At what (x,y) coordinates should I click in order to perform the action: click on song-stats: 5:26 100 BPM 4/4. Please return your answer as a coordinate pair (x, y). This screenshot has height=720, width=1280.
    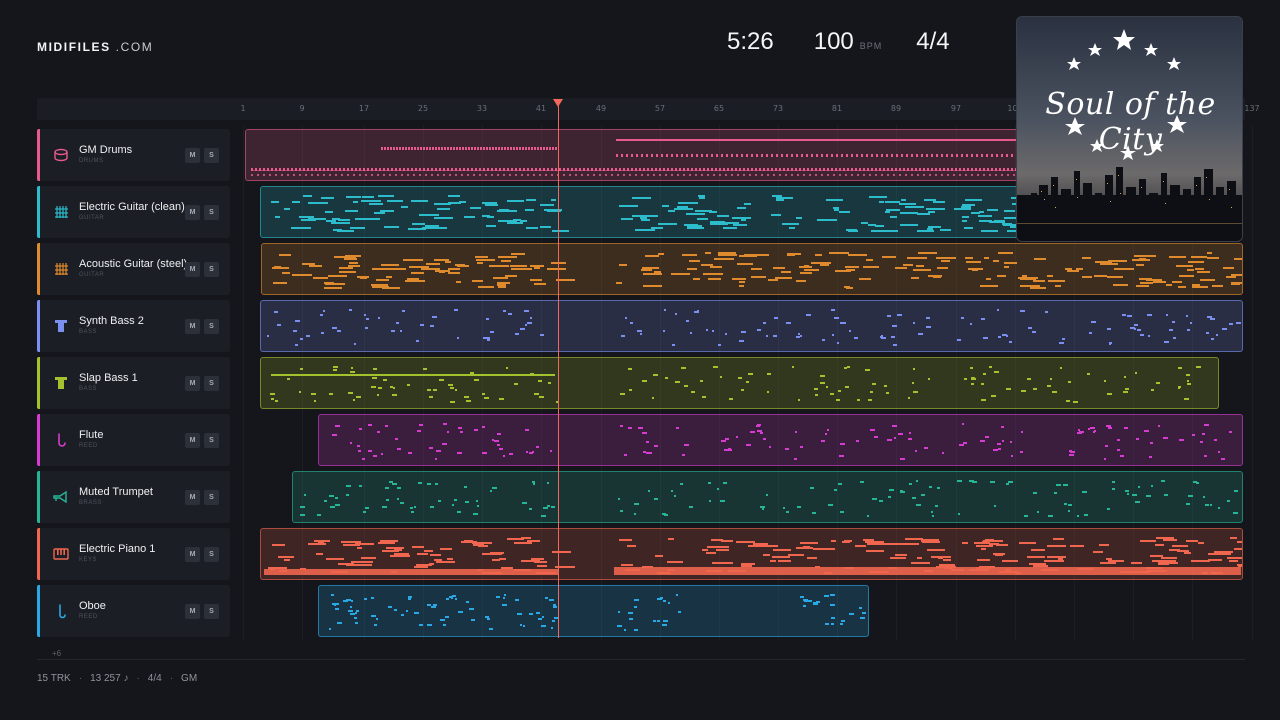
    Looking at the image, I should click on (838, 42).